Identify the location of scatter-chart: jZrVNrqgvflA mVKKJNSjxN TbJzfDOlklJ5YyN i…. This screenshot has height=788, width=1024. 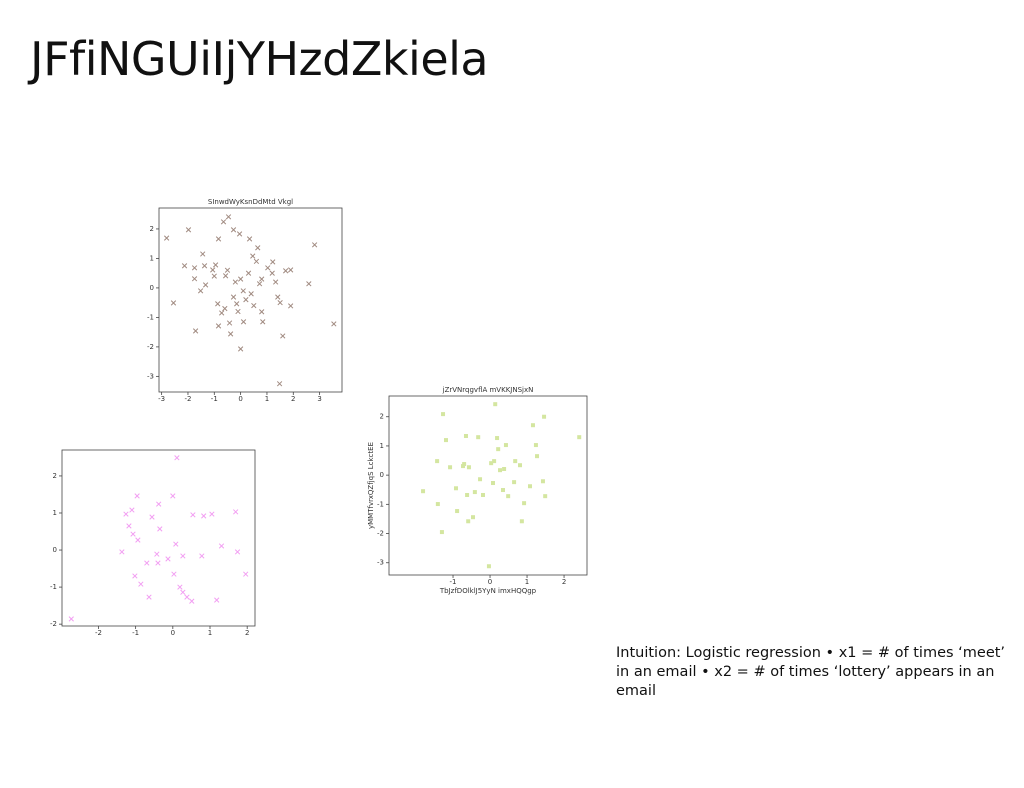
(477, 490).